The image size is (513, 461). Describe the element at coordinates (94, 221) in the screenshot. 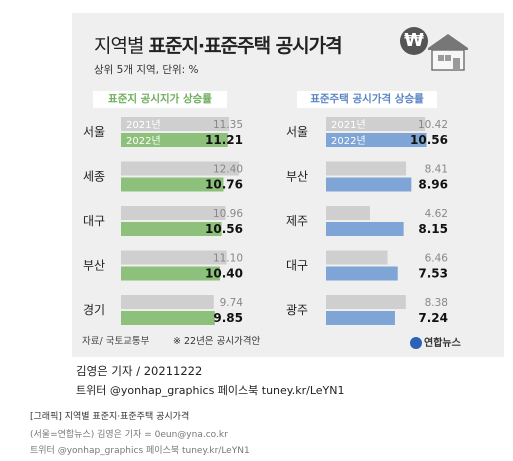

I see `land-category-label: 대구` at that location.